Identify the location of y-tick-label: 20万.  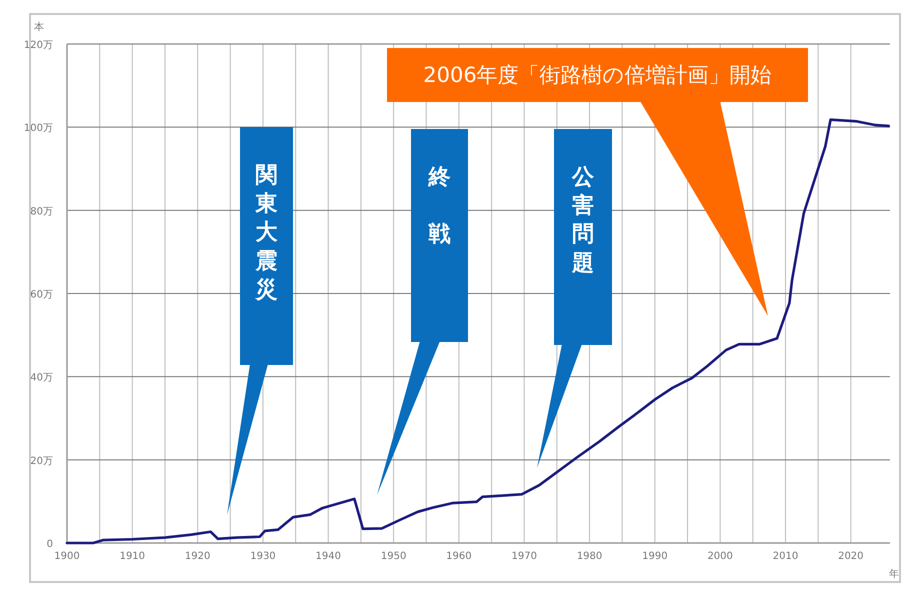
(41, 461).